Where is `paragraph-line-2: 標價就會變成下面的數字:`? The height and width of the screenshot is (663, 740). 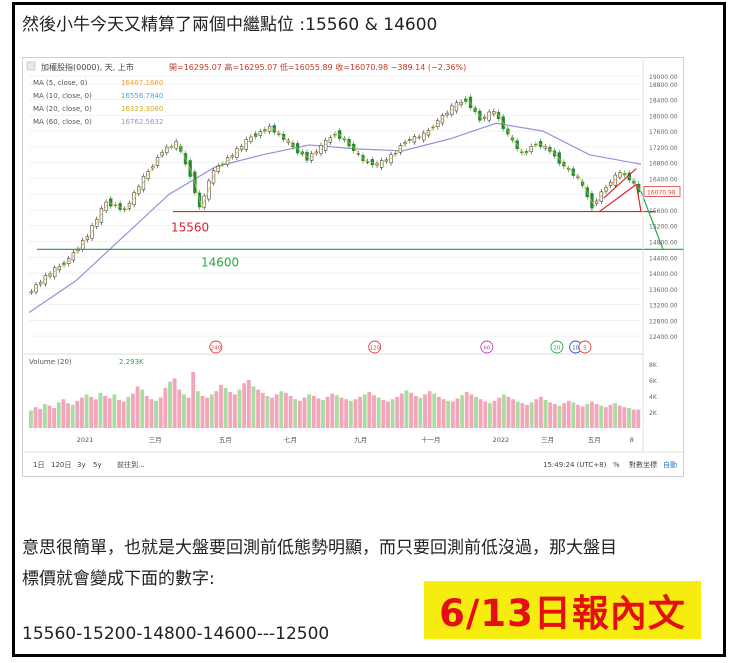 paragraph-line-2: 標價就會變成下面的數字: is located at coordinates (118, 579).